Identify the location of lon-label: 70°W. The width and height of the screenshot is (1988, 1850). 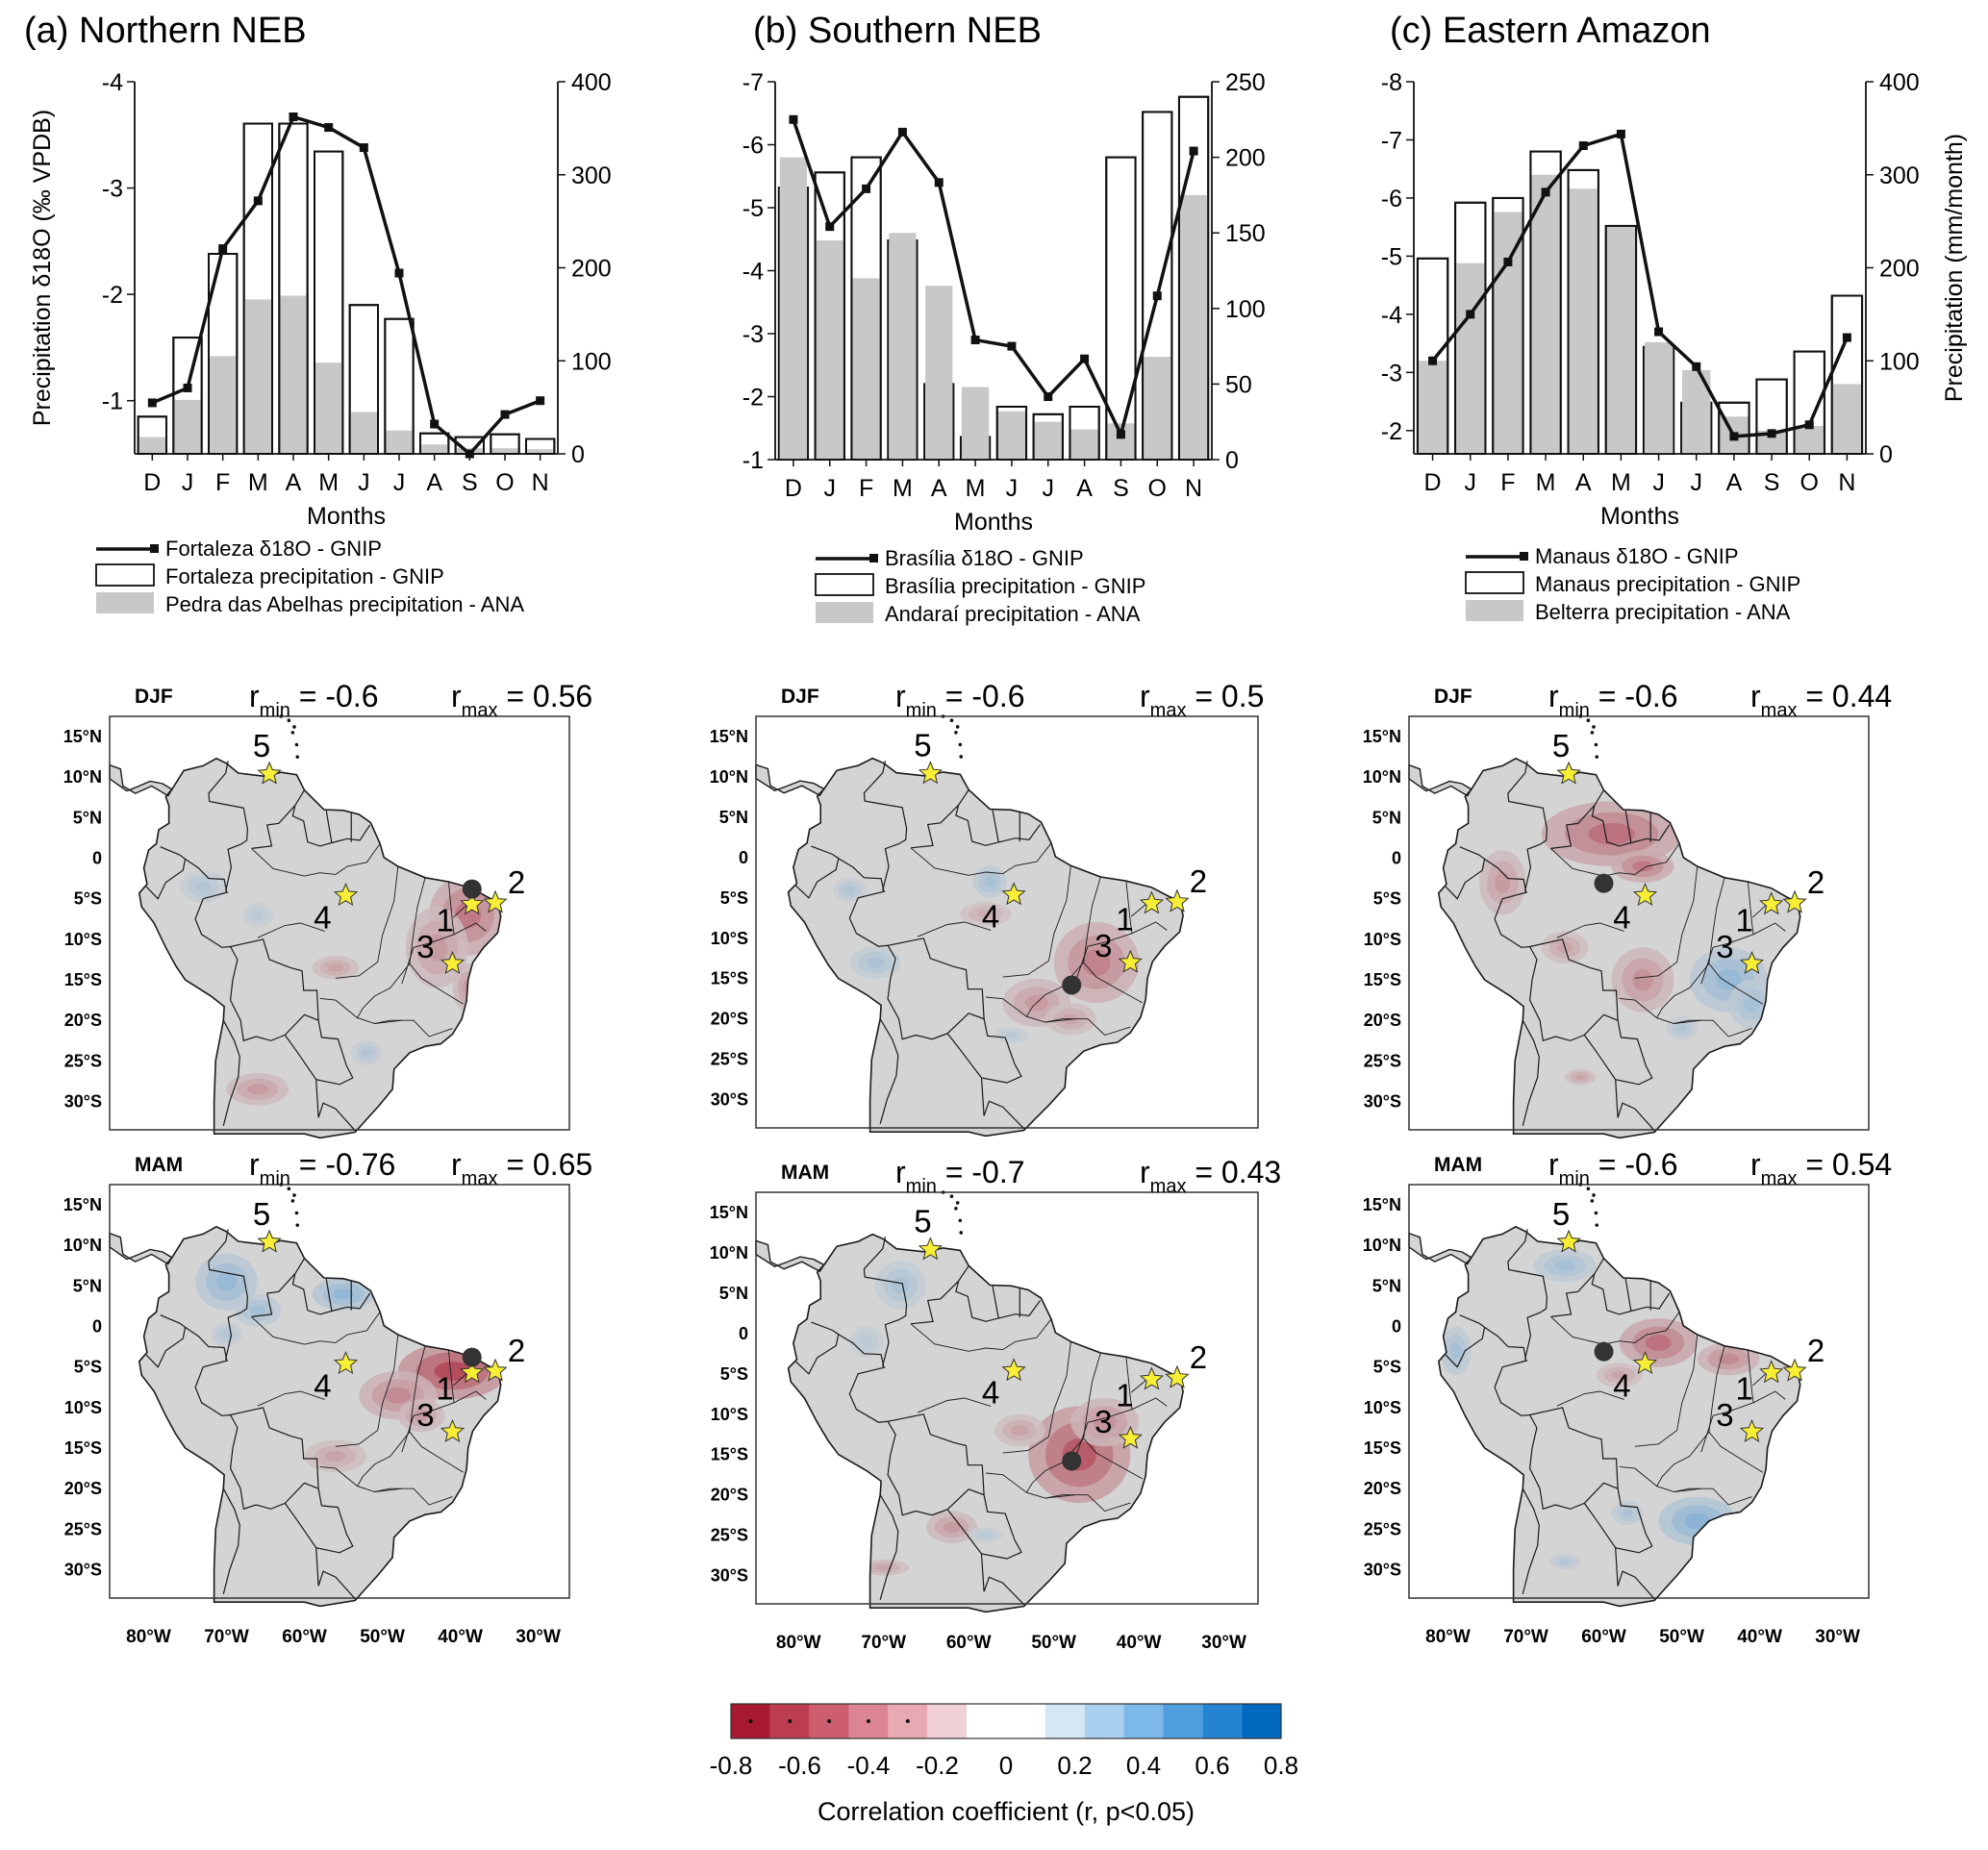
(1525, 1637).